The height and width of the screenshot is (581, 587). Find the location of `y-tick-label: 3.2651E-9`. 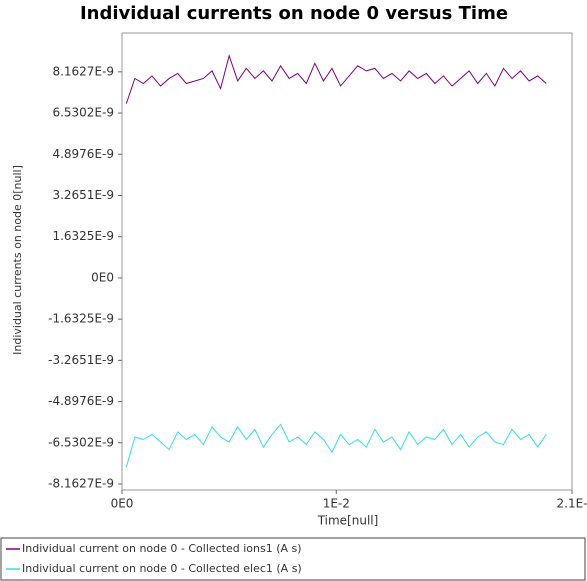

y-tick-label: 3.2651E-9 is located at coordinates (83, 195).